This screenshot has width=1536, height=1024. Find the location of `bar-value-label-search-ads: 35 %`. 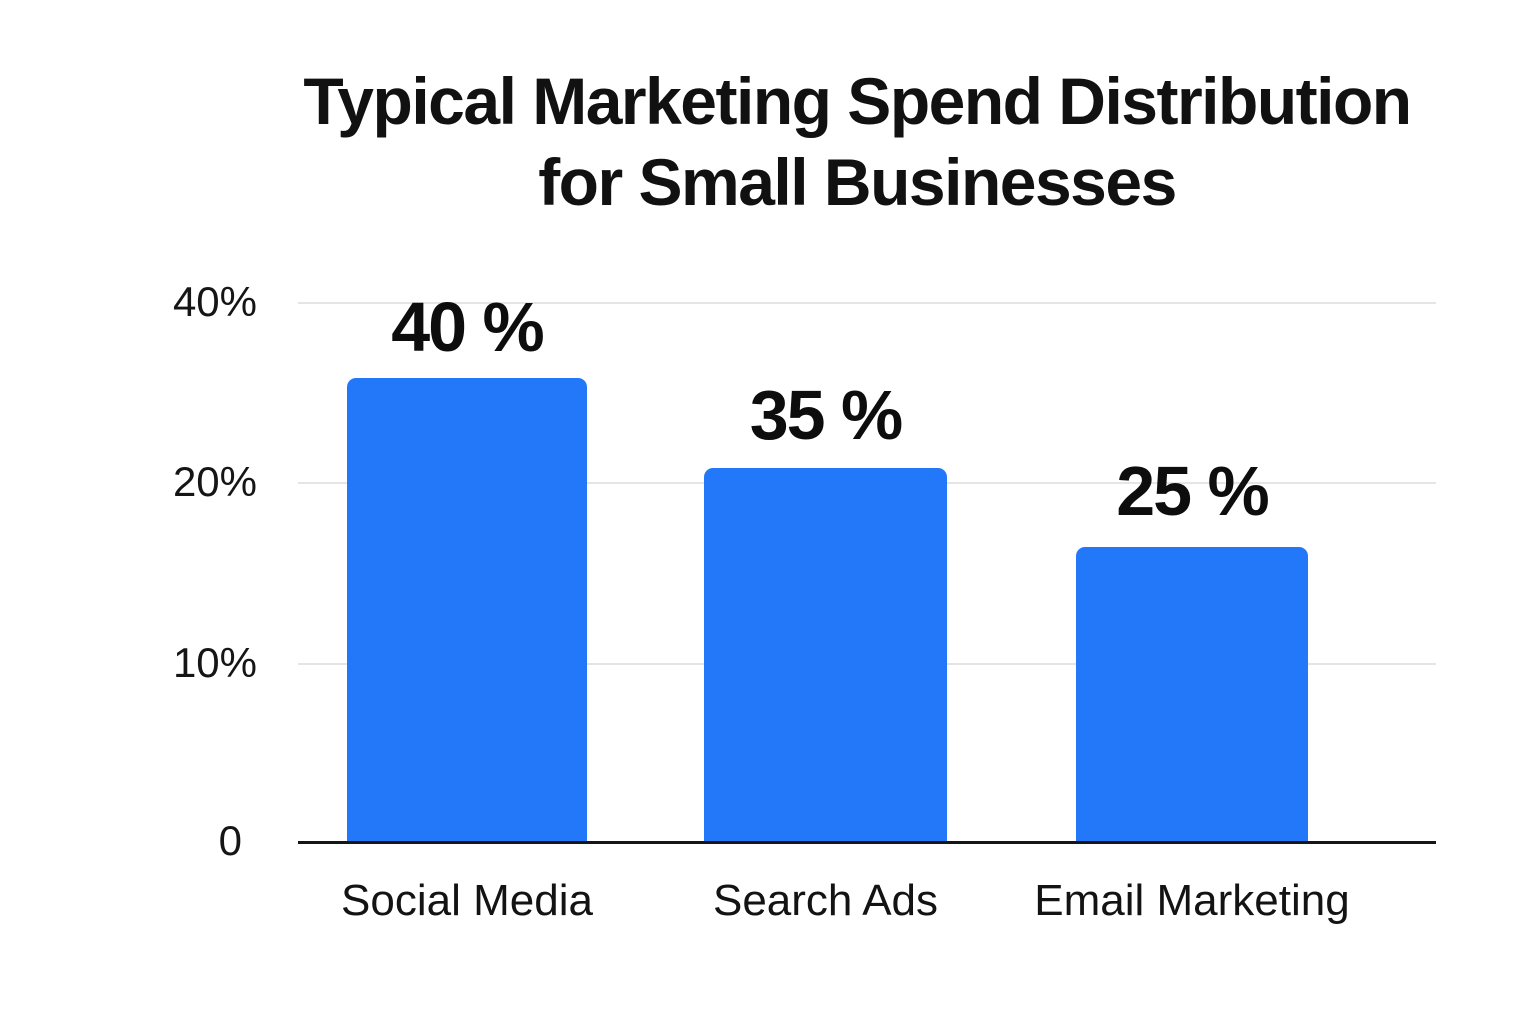

bar-value-label-search-ads: 35 % is located at coordinates (826, 415).